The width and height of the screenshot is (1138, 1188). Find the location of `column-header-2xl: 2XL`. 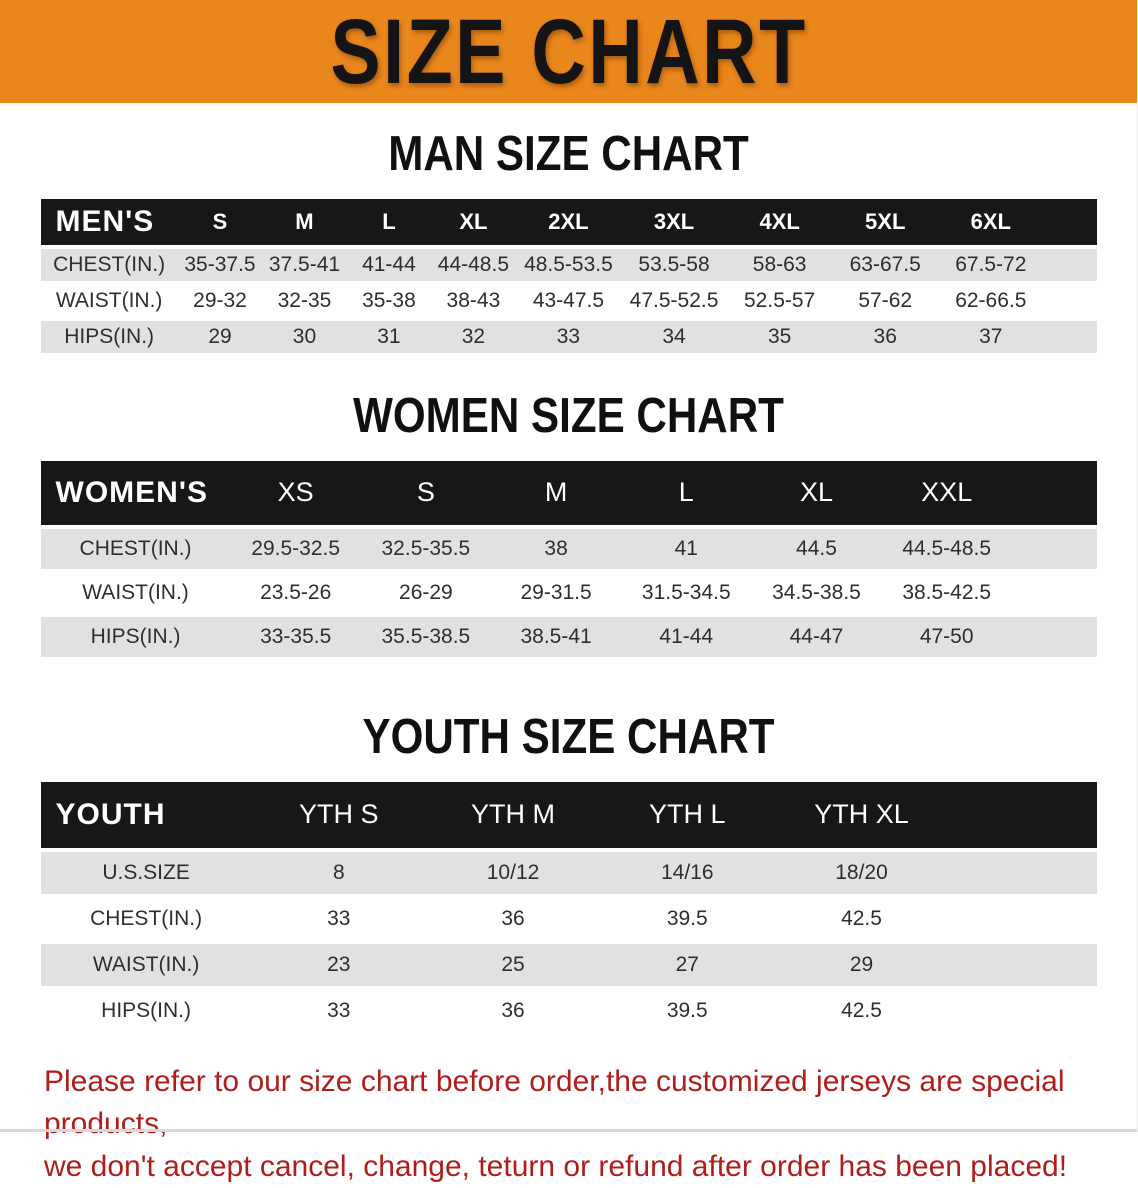

column-header-2xl: 2XL is located at coordinates (568, 221).